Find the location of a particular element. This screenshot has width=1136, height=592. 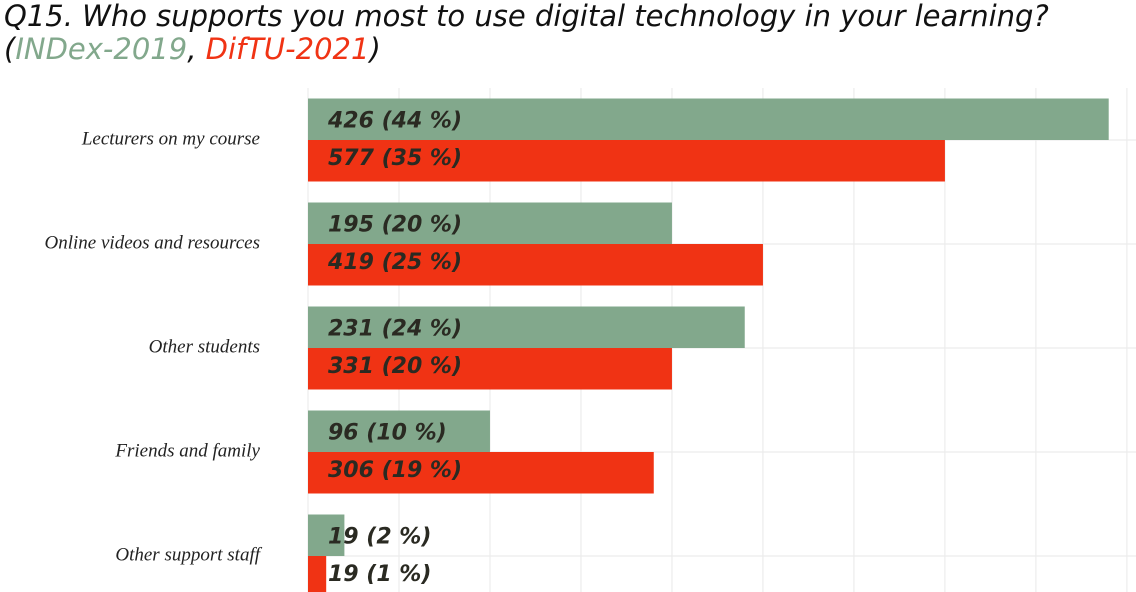

data-label: 426 (44 %) is located at coordinates (394, 120).